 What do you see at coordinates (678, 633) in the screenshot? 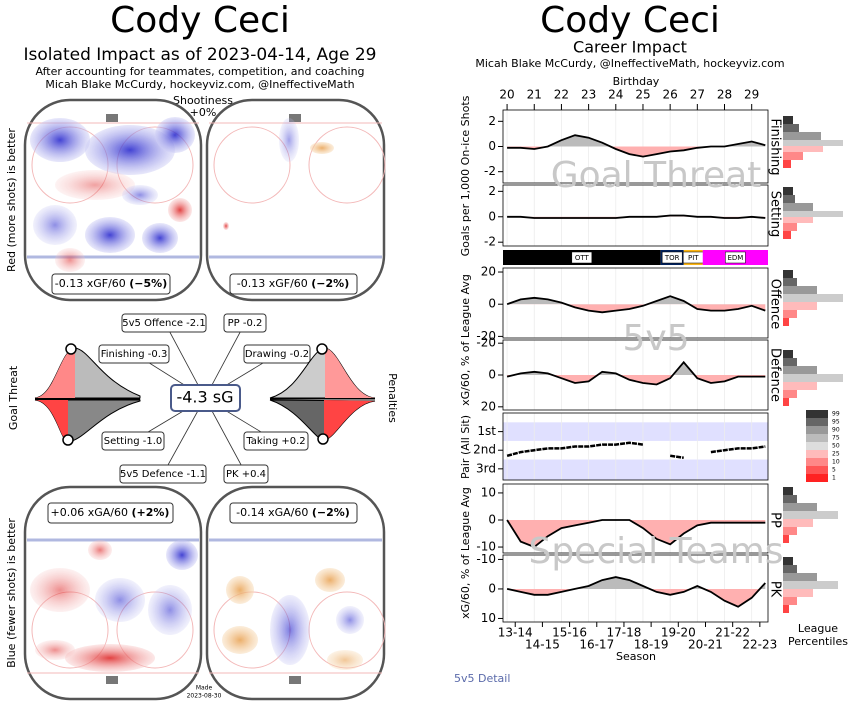
I see `x-tick-label: 19-20` at bounding box center [678, 633].